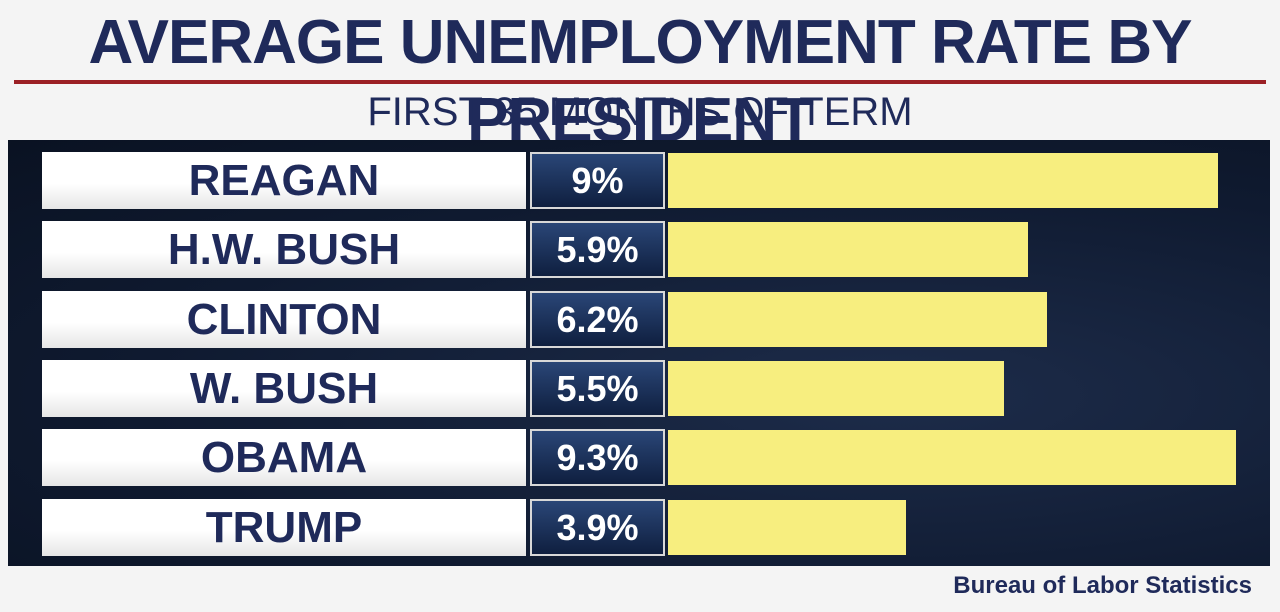 The height and width of the screenshot is (612, 1280). I want to click on bar-row: OBAMA 9.3%, so click(640, 458).